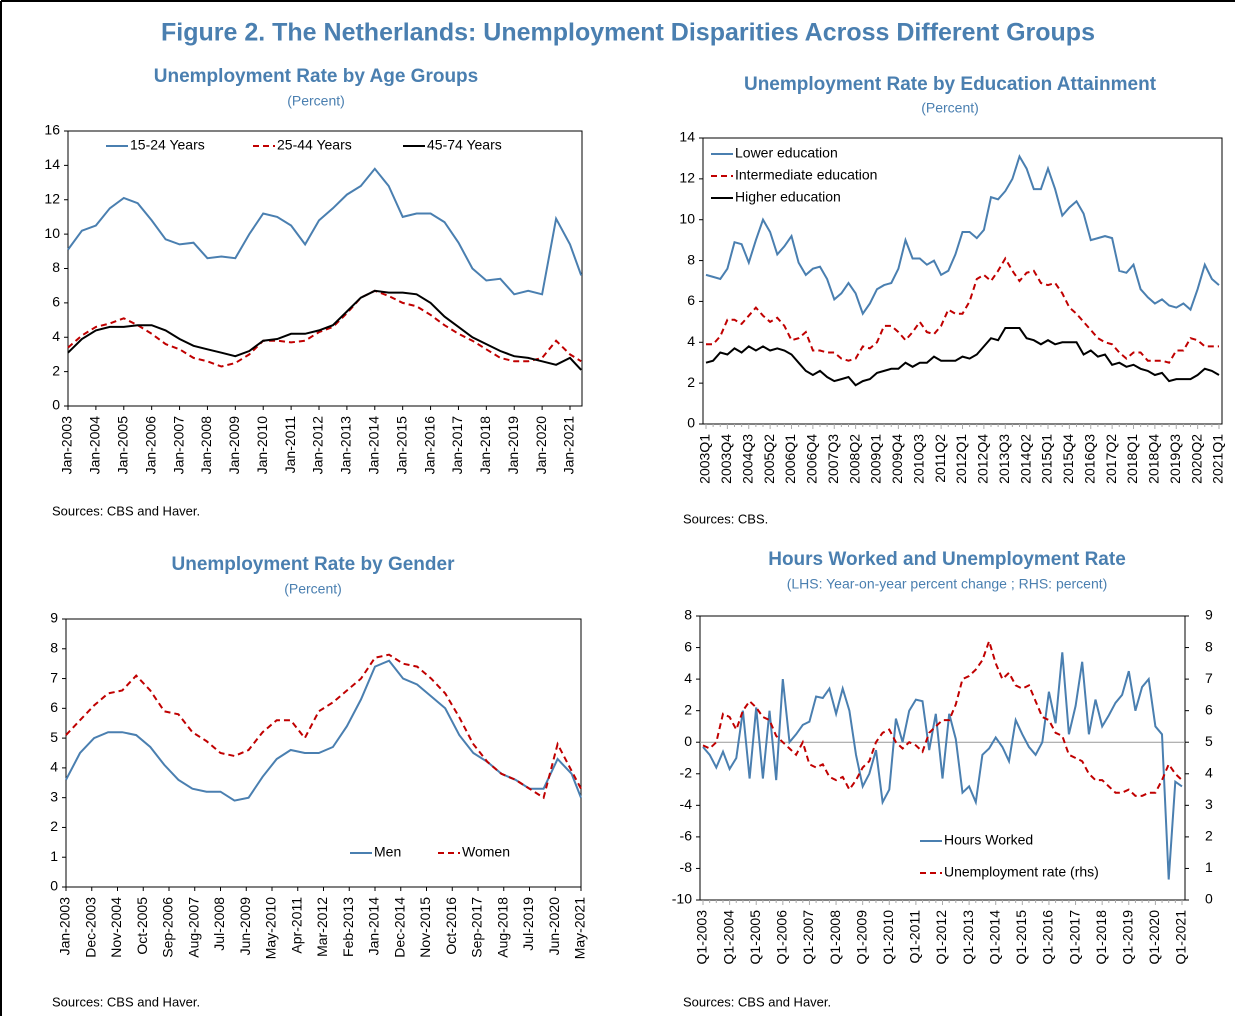  I want to click on plot-frame, so click(325, 268).